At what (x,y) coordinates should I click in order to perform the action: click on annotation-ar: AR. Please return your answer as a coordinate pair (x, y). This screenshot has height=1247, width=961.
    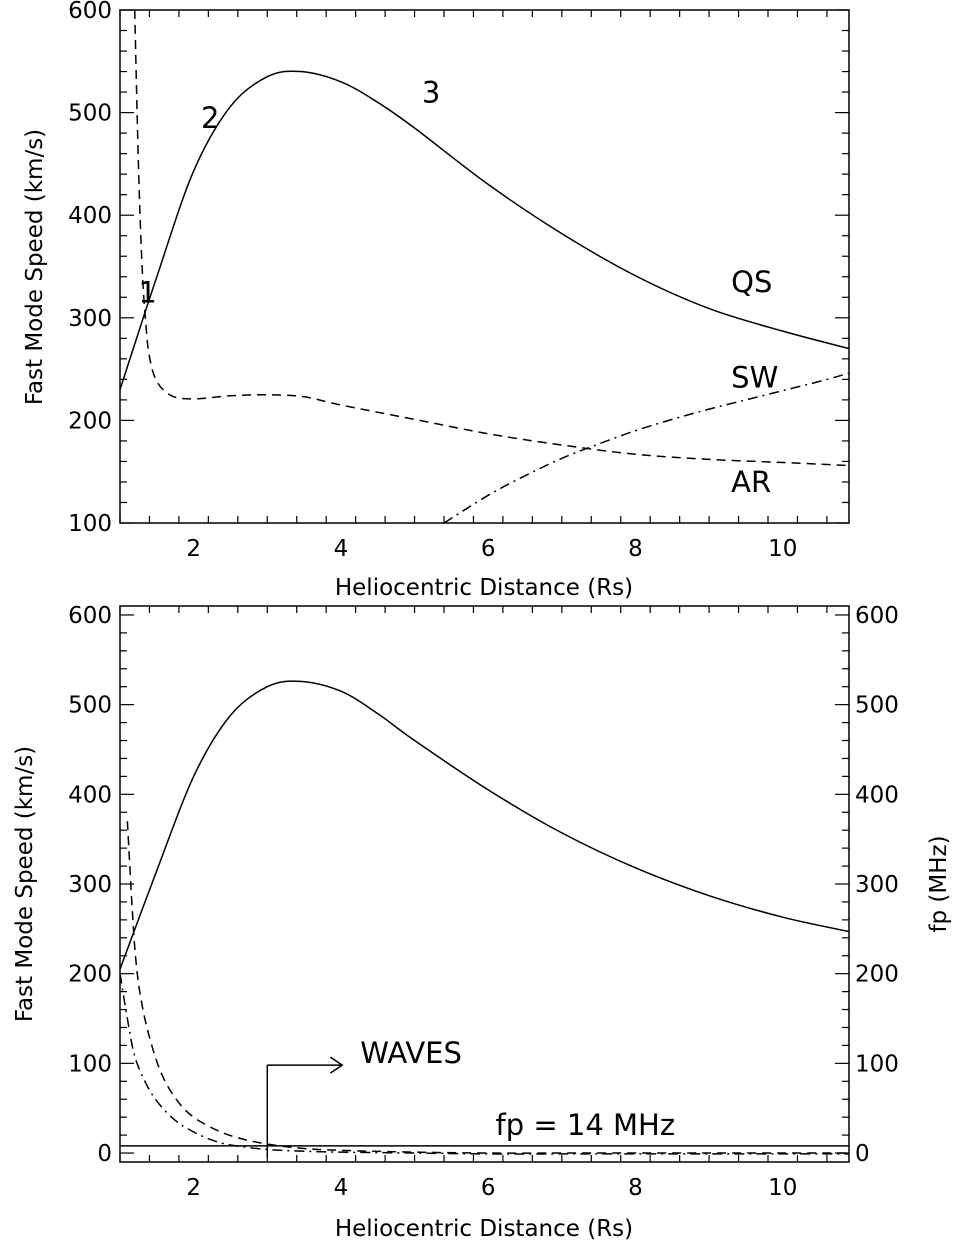
    Looking at the image, I should click on (751, 482).